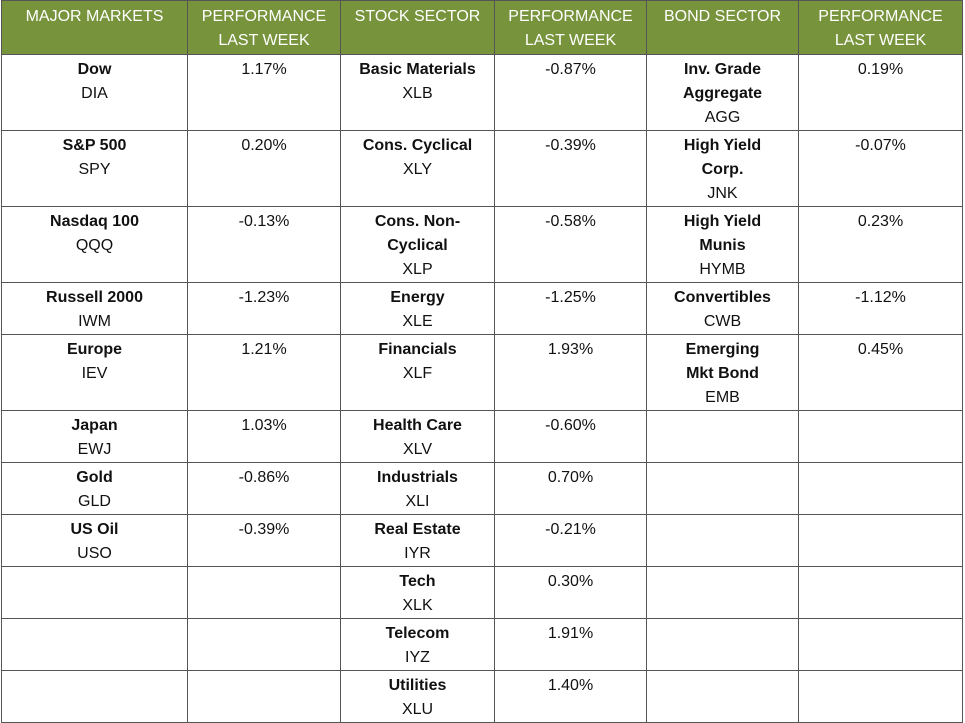 The width and height of the screenshot is (965, 723). I want to click on ticker: XLI, so click(417, 501).